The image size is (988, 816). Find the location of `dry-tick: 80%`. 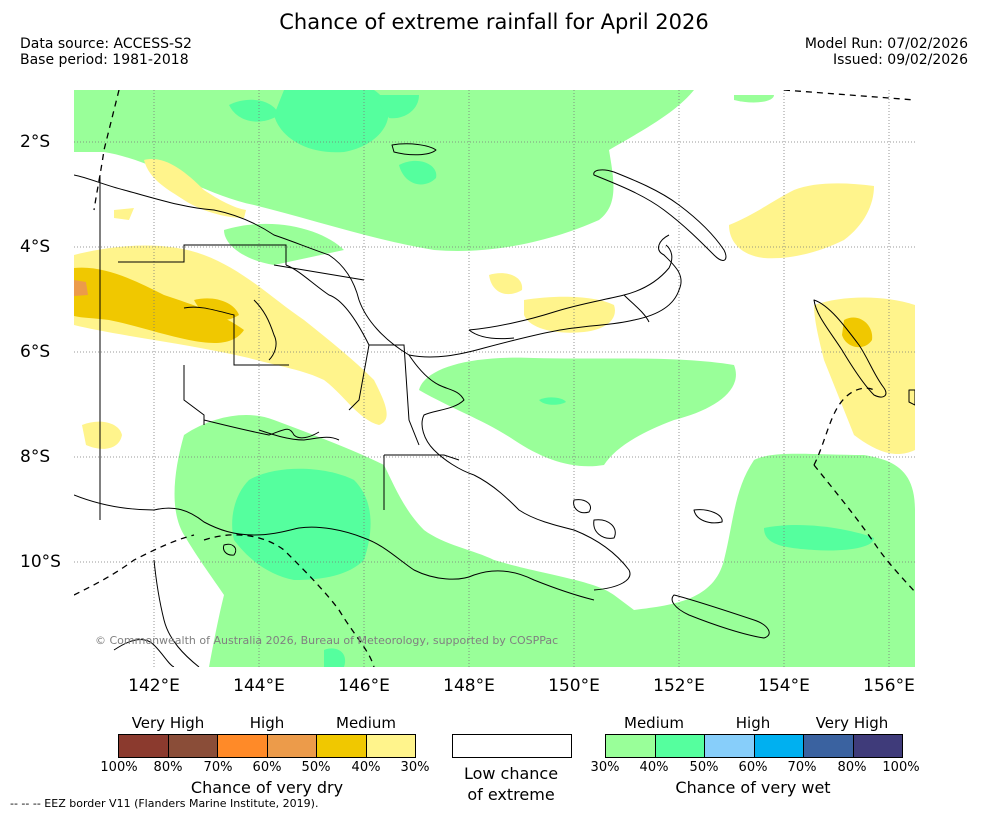

dry-tick: 80% is located at coordinates (168, 767).